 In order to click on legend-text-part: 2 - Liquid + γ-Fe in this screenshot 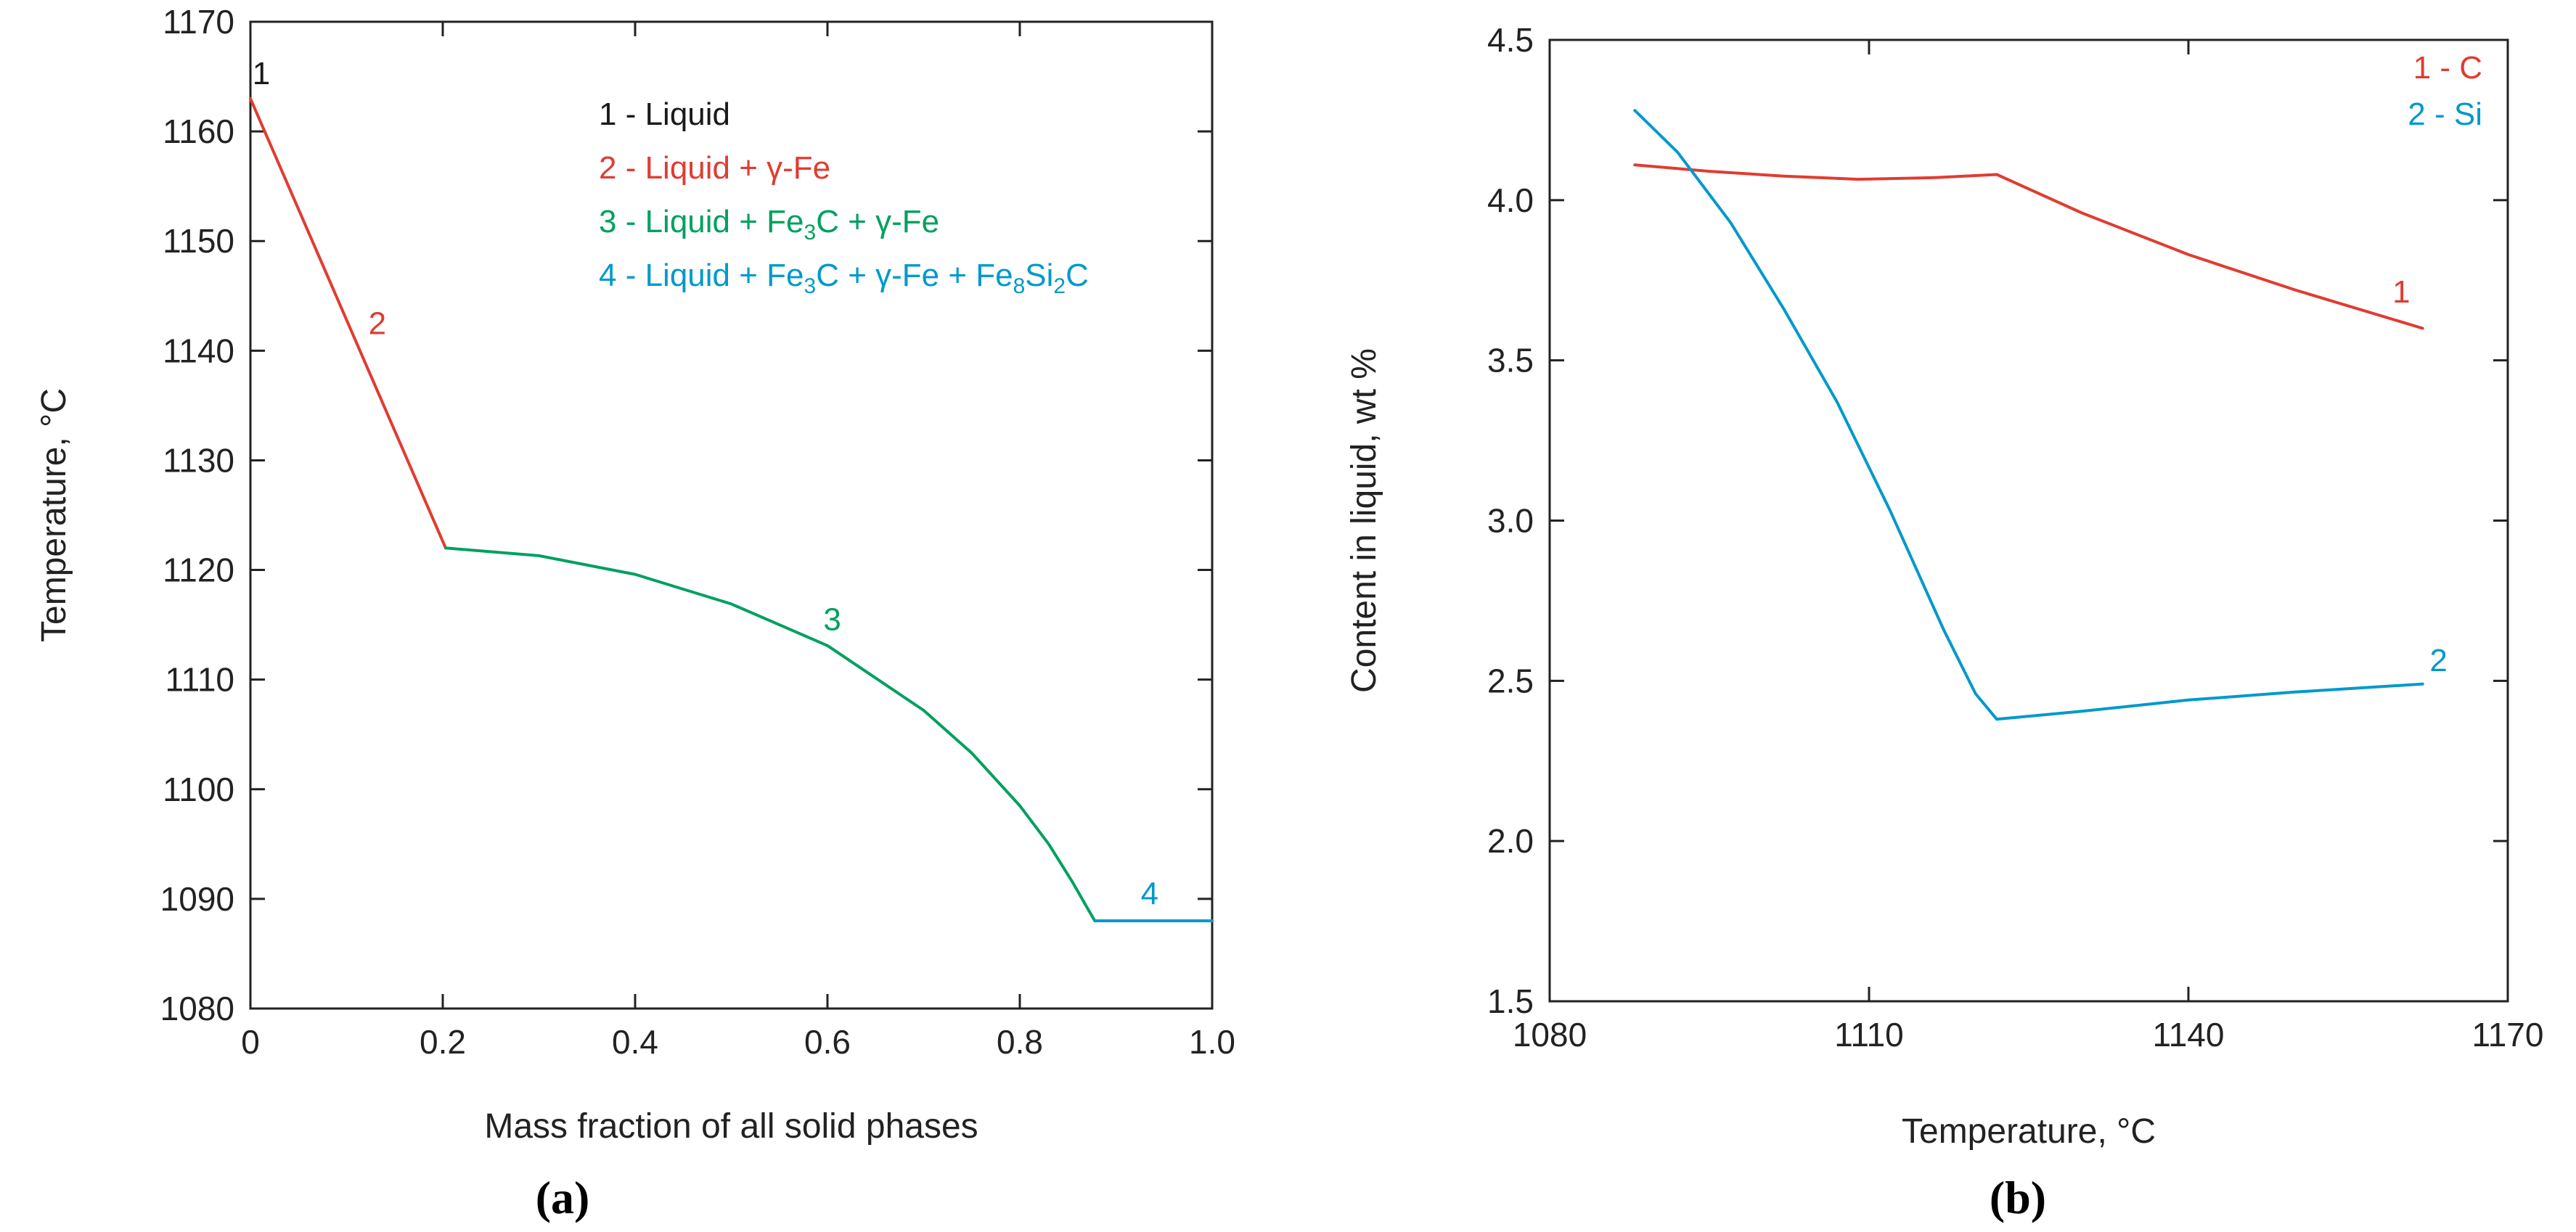, I will do `click(715, 168)`.